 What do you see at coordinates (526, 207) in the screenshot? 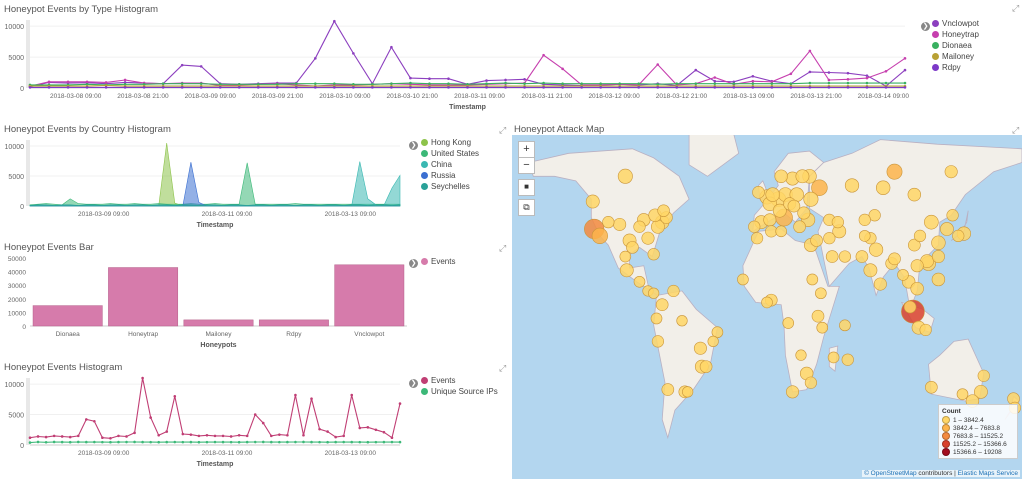
I see `crop-icon: ⧉` at bounding box center [526, 207].